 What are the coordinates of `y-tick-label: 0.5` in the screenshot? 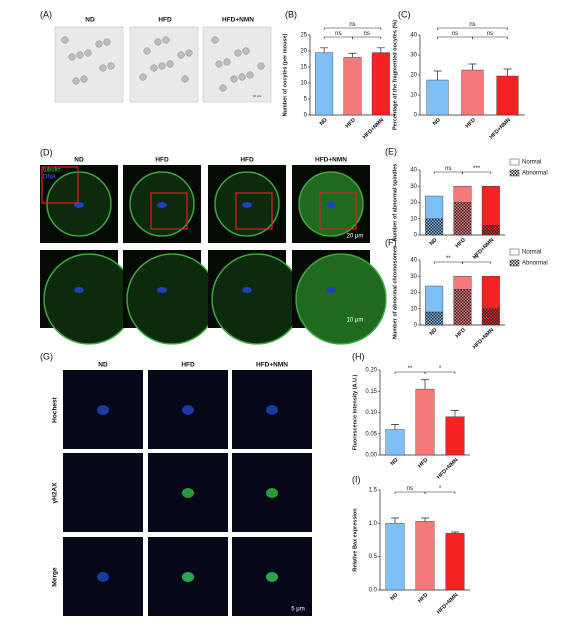 It's located at (373, 557).